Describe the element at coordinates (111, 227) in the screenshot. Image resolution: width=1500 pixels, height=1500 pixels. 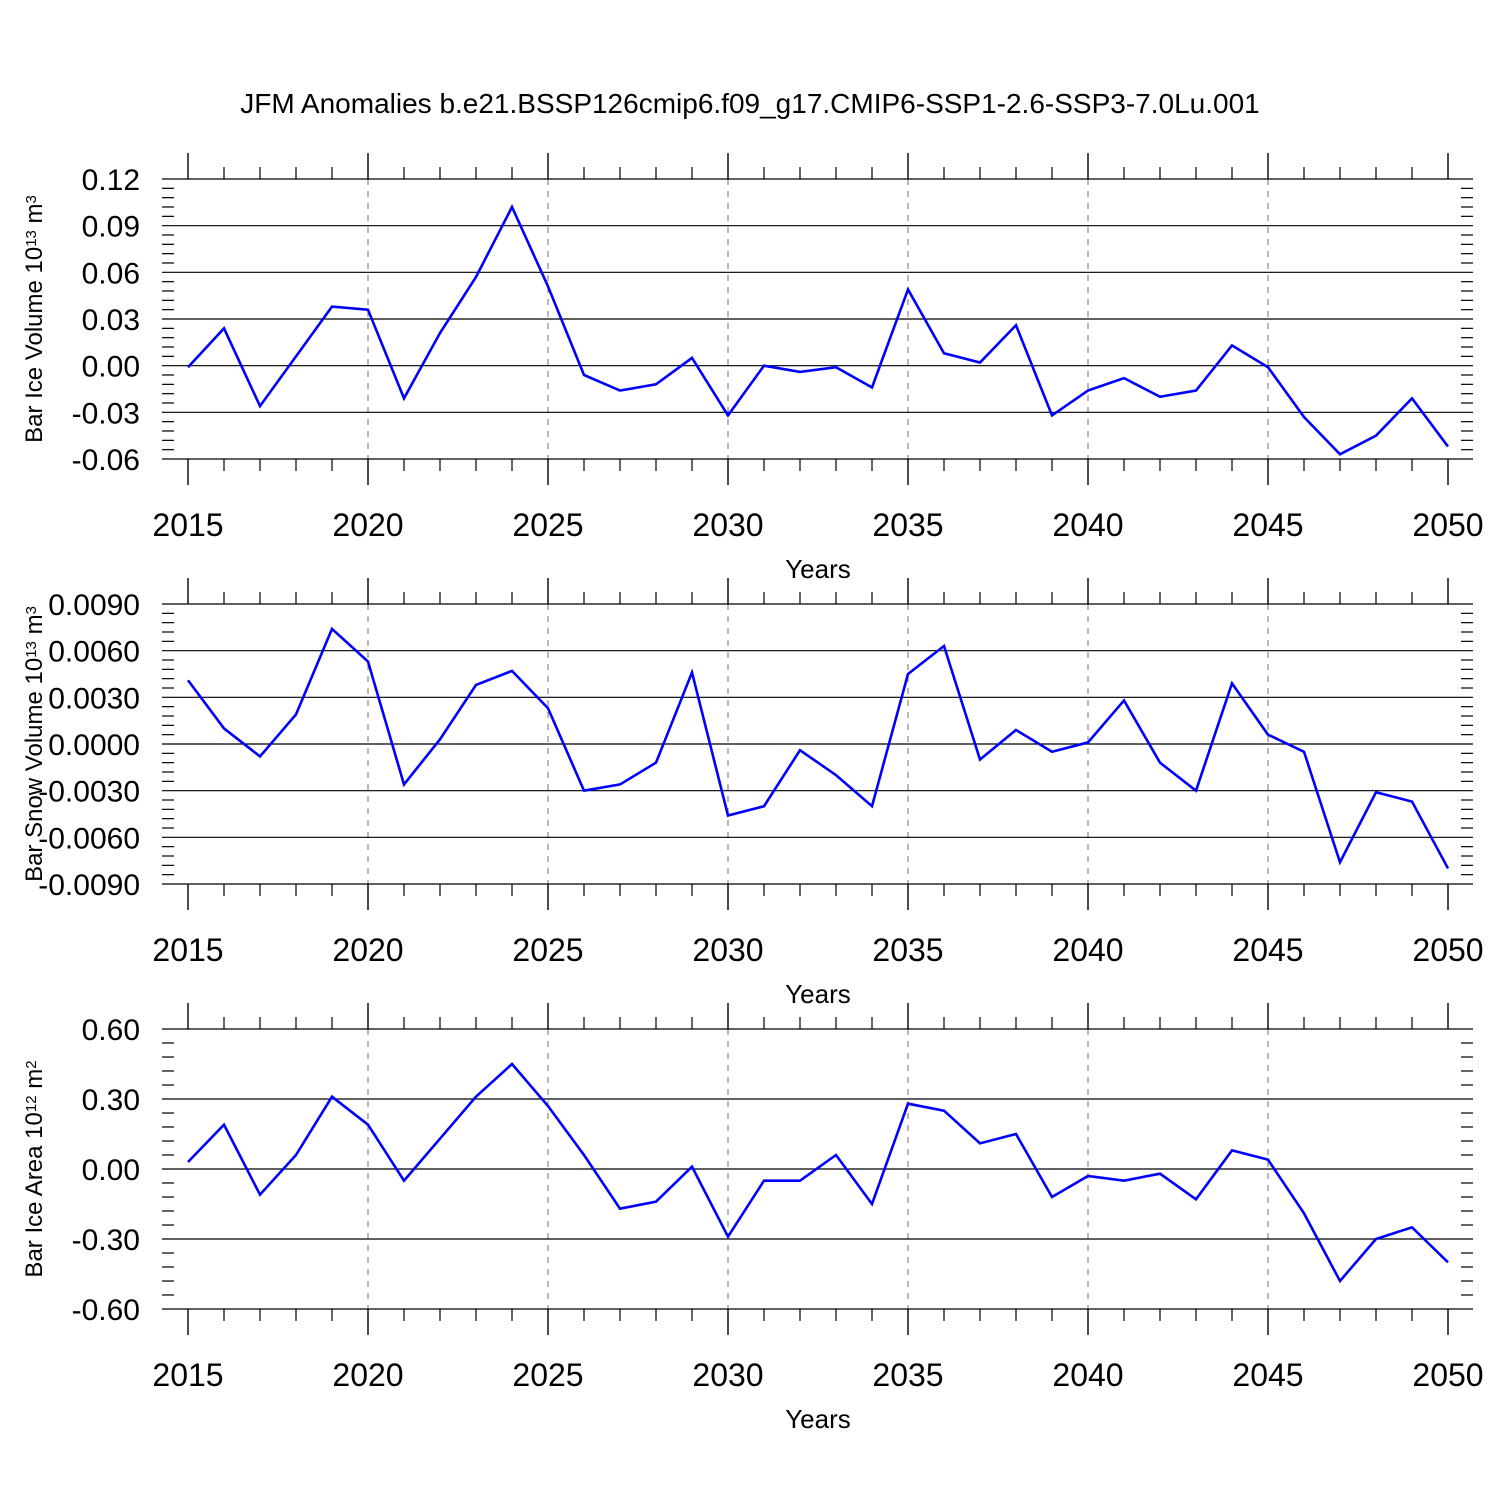
I see `y-tick-label: 0.09` at that location.